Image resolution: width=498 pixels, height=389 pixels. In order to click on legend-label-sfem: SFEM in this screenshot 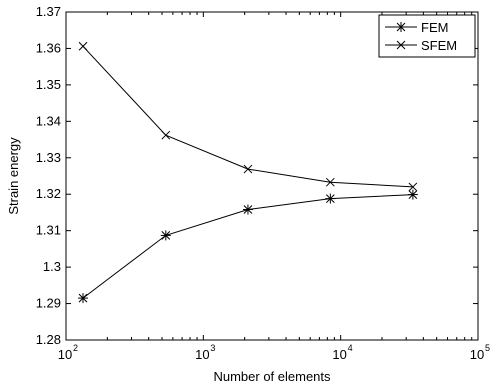, I will do `click(439, 45)`.